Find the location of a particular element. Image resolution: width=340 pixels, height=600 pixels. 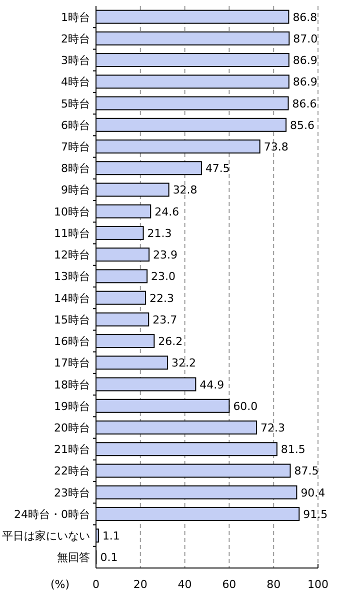

y-tick-label: 8時台 is located at coordinates (75, 169).